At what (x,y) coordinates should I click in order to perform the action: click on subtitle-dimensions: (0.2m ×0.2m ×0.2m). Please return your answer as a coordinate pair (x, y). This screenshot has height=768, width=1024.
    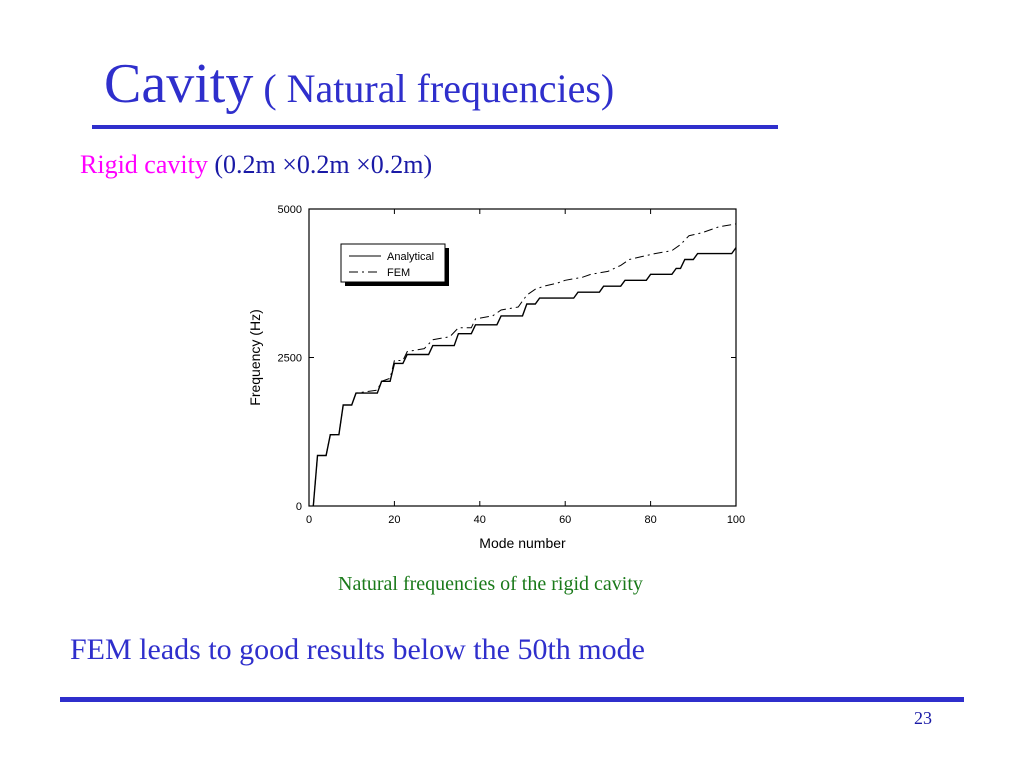
    Looking at the image, I should click on (320, 164).